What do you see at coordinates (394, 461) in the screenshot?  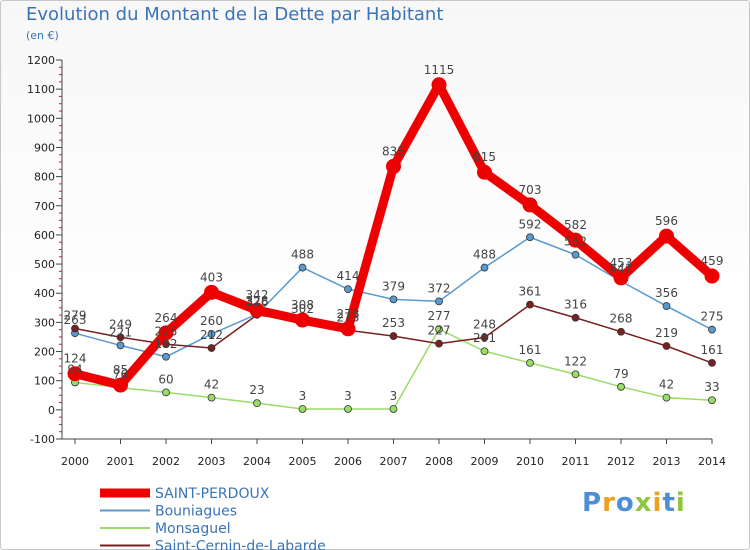 I see `x-tick-label: 2007` at bounding box center [394, 461].